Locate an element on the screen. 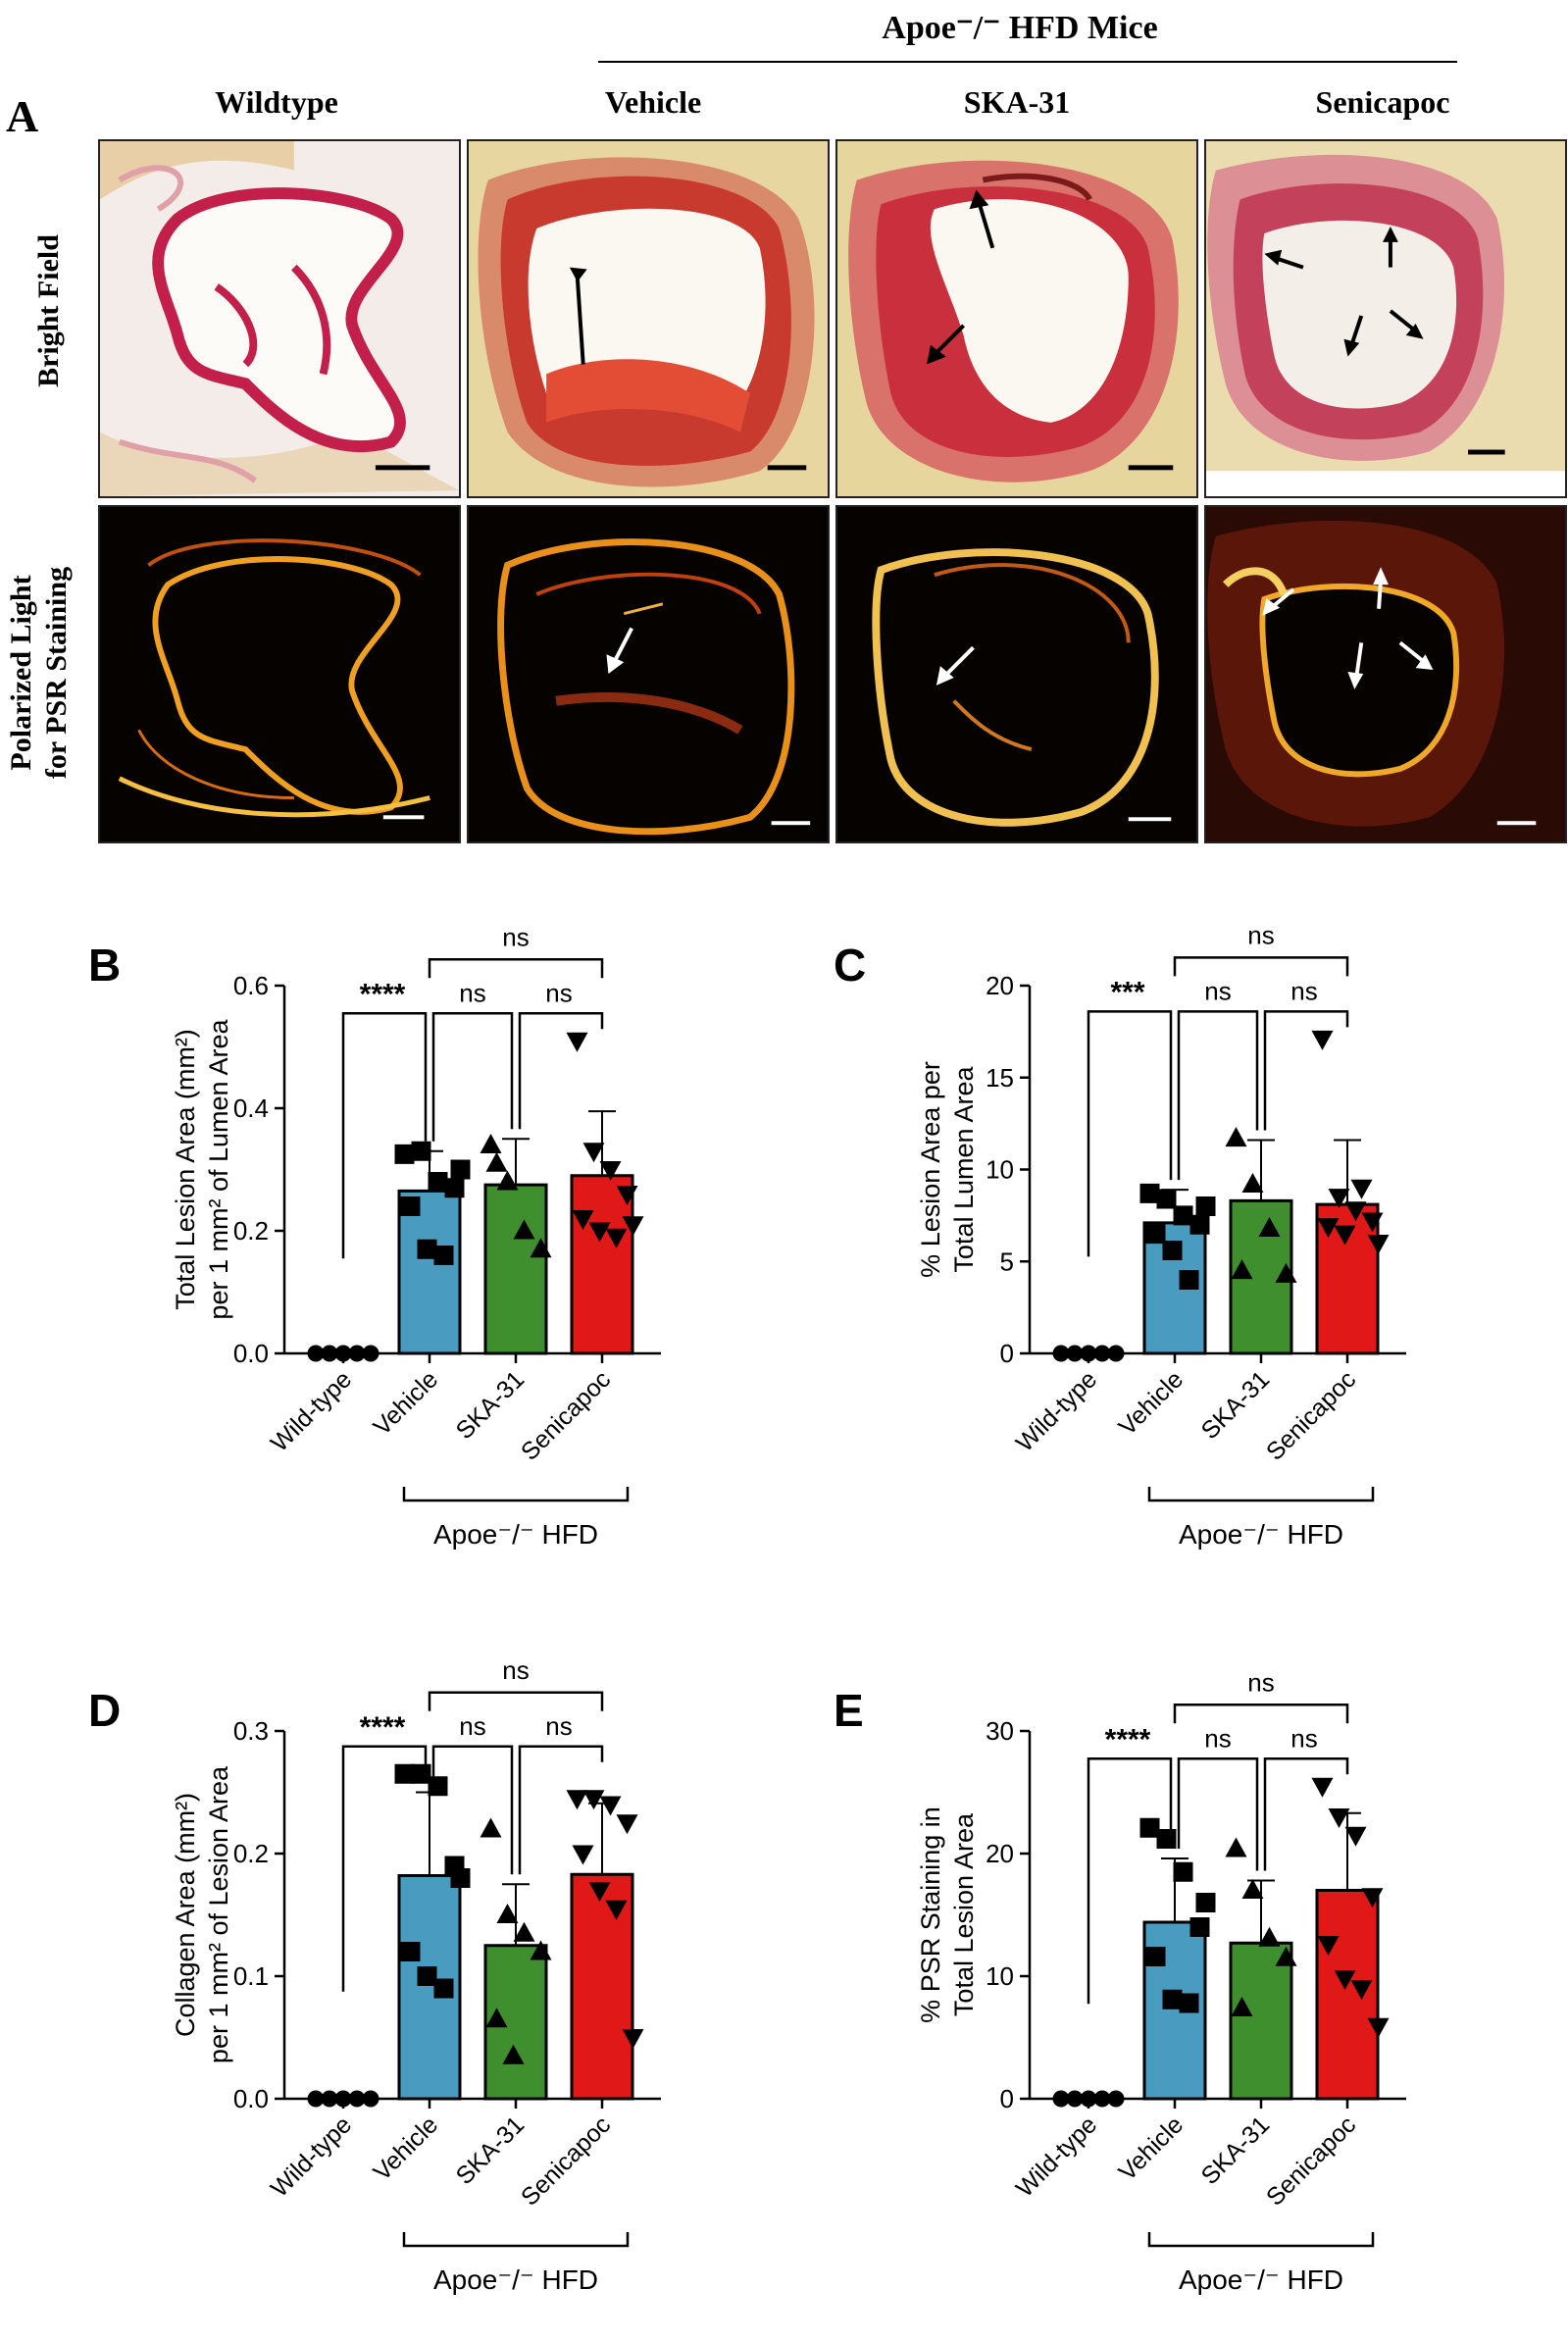 This screenshot has width=1568, height=2340. polarized-wildtype-image is located at coordinates (279, 674).